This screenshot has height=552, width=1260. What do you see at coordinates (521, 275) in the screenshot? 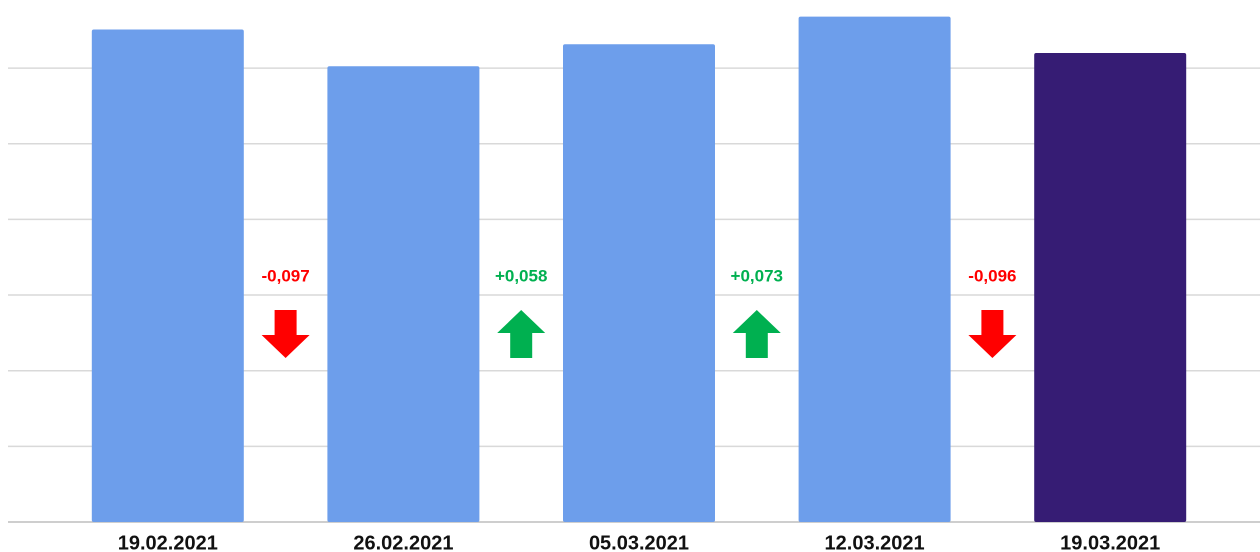
I see `change-label: +0,058` at bounding box center [521, 275].